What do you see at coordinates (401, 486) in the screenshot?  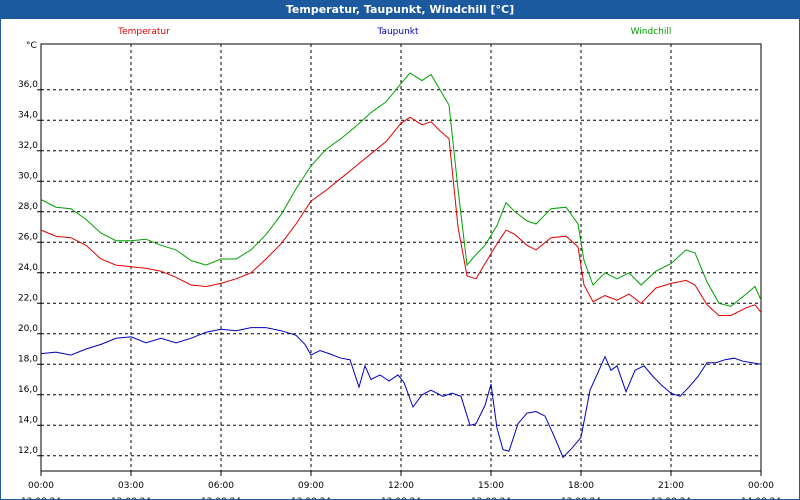 I see `x-tick-time: 12:00` at bounding box center [401, 486].